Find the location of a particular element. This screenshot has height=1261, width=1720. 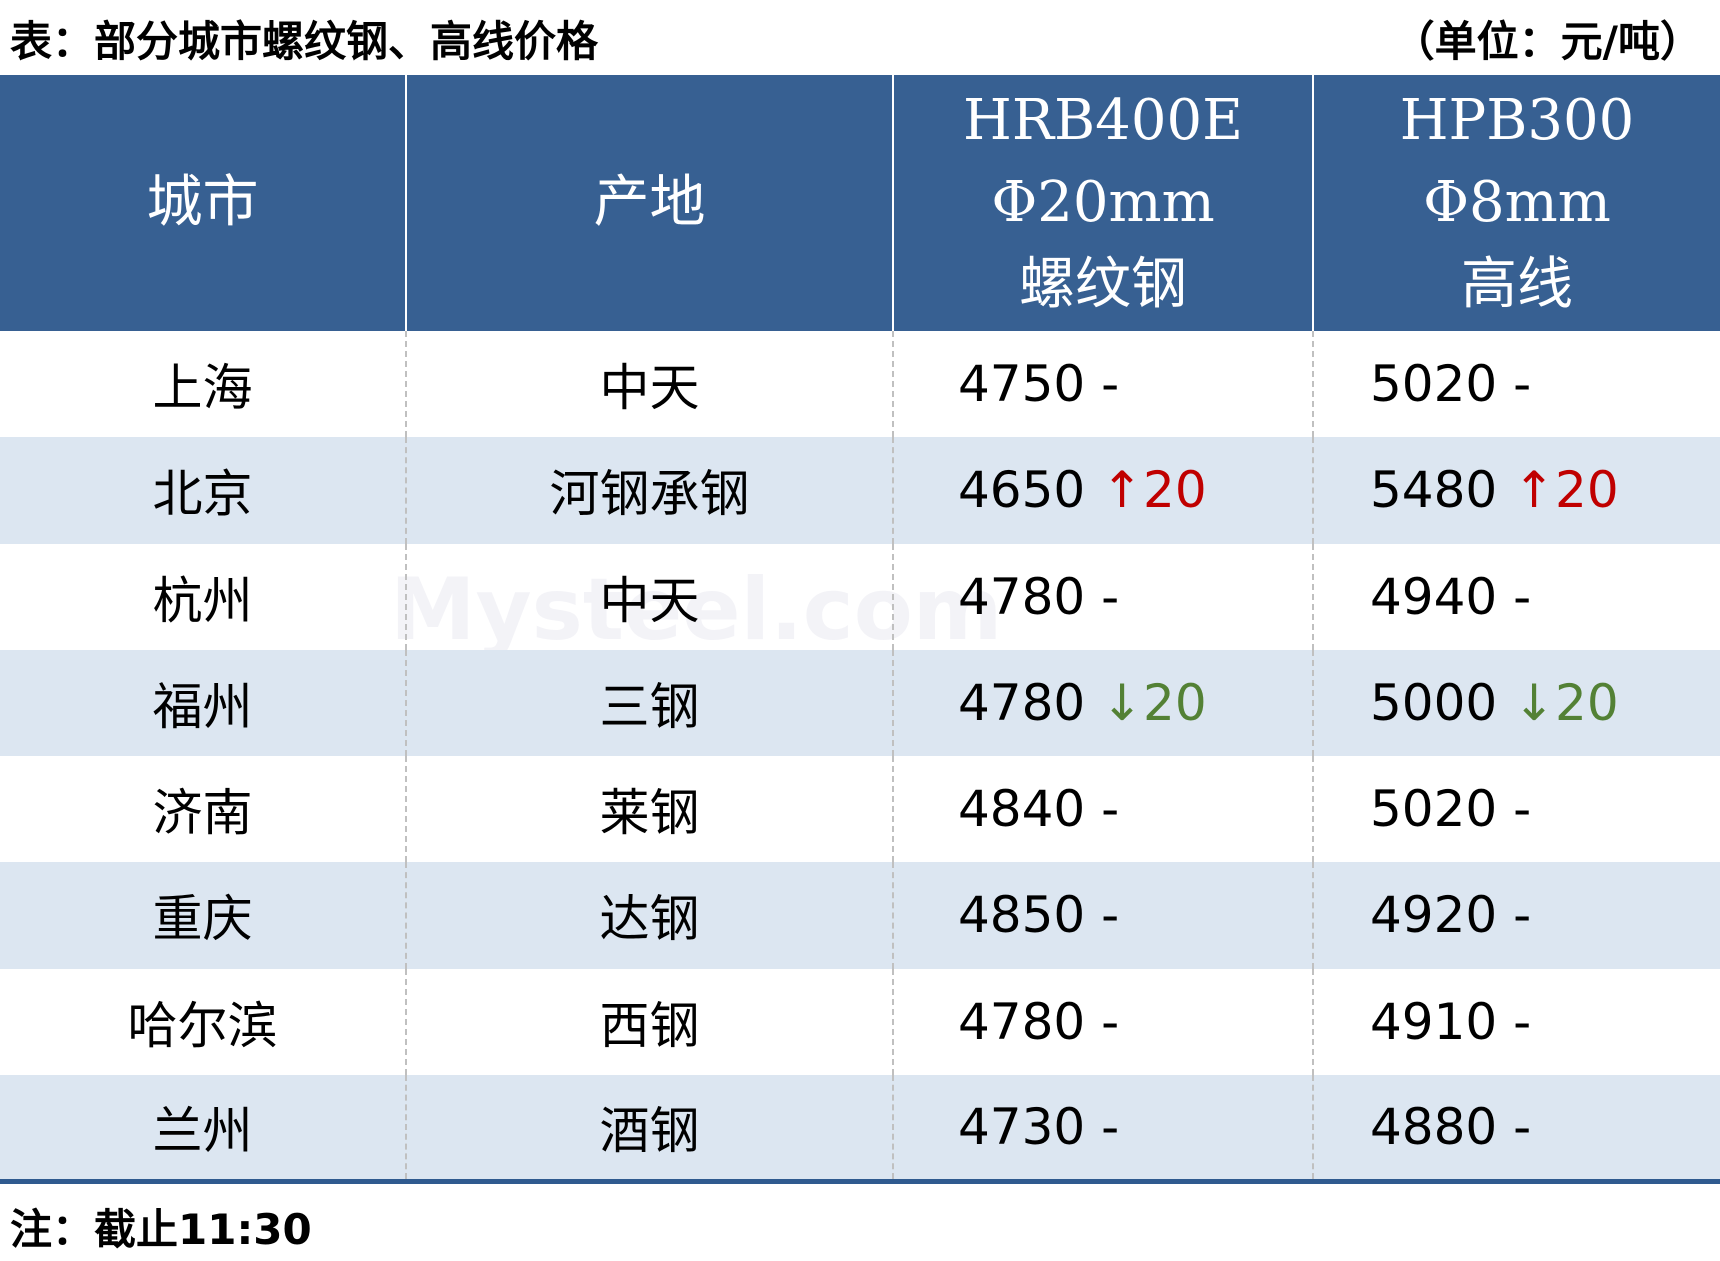

table-row: 济南 莱钢 4840 - 5020 - is located at coordinates (860, 809).